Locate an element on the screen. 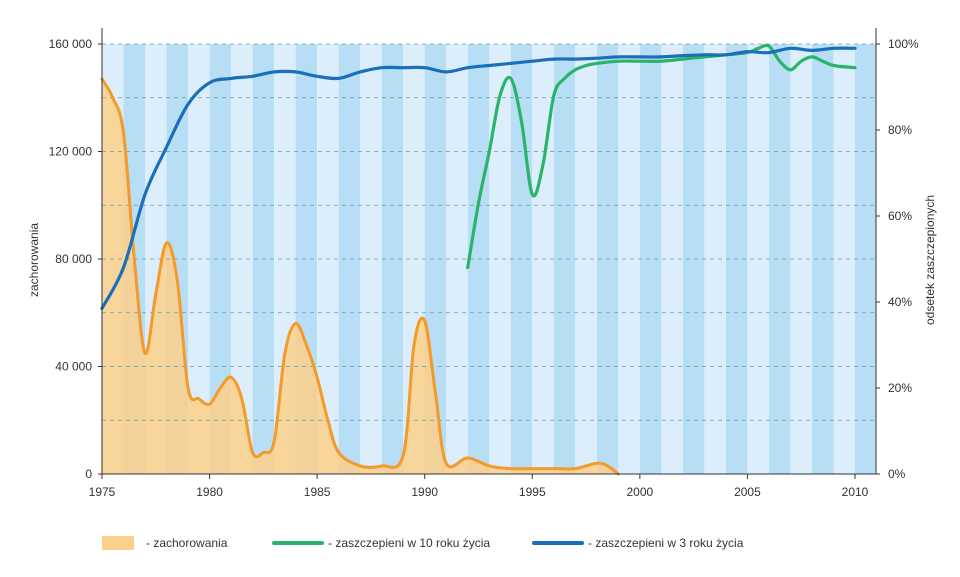  x-axis-ticks: 1975 1980 1985 1990 1995 2000 2005 2010 is located at coordinates (479, 486).